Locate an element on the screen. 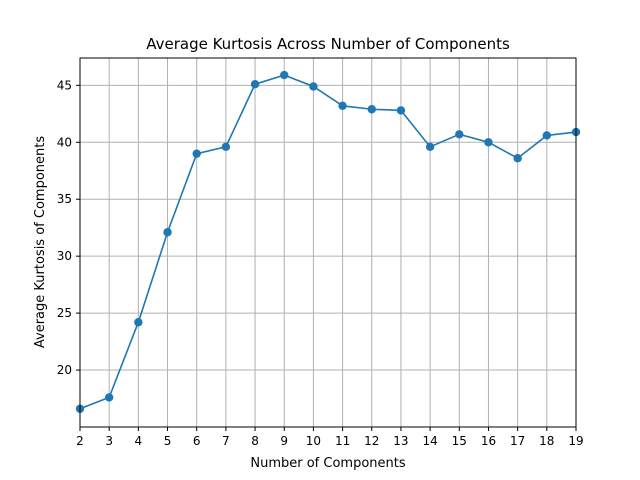 This screenshot has width=640, height=480. x-tick-label: 10 is located at coordinates (313, 441).